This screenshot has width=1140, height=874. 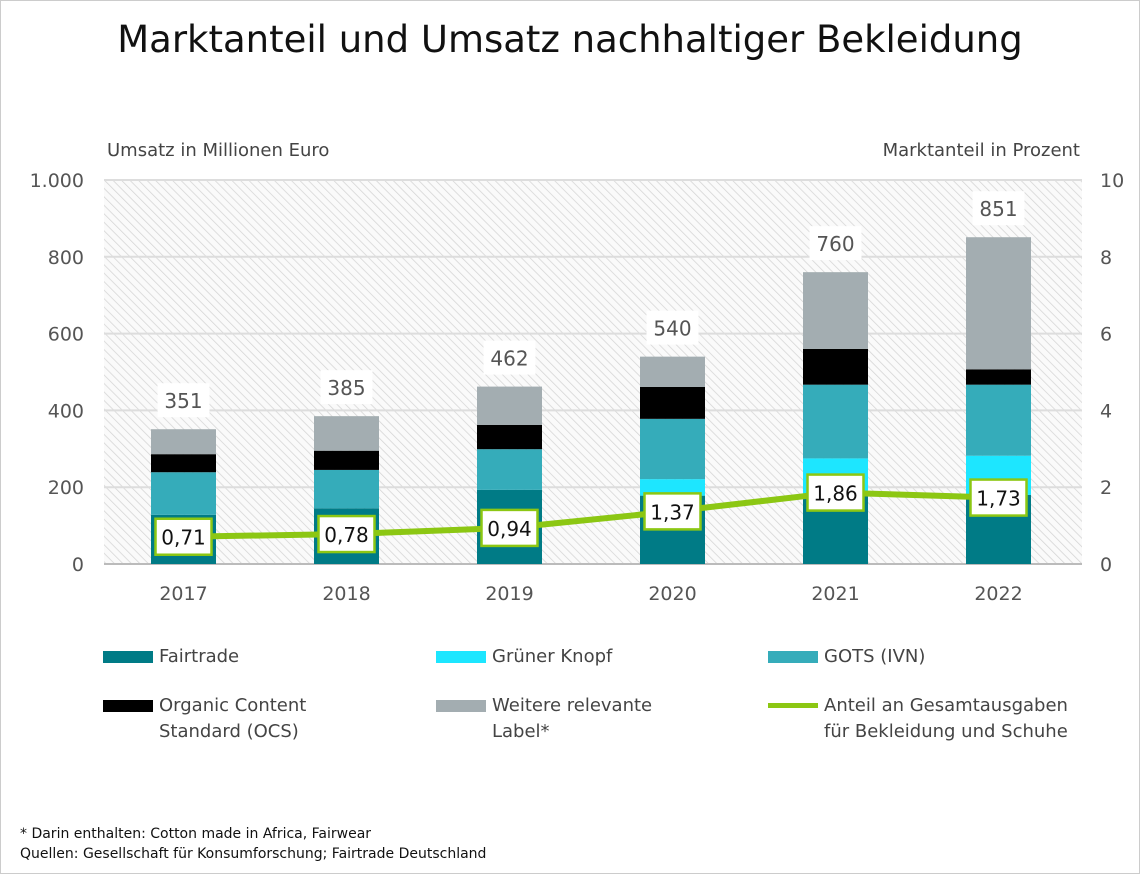 I want to click on legend-label: GOTS (IVN), so click(x=875, y=656).